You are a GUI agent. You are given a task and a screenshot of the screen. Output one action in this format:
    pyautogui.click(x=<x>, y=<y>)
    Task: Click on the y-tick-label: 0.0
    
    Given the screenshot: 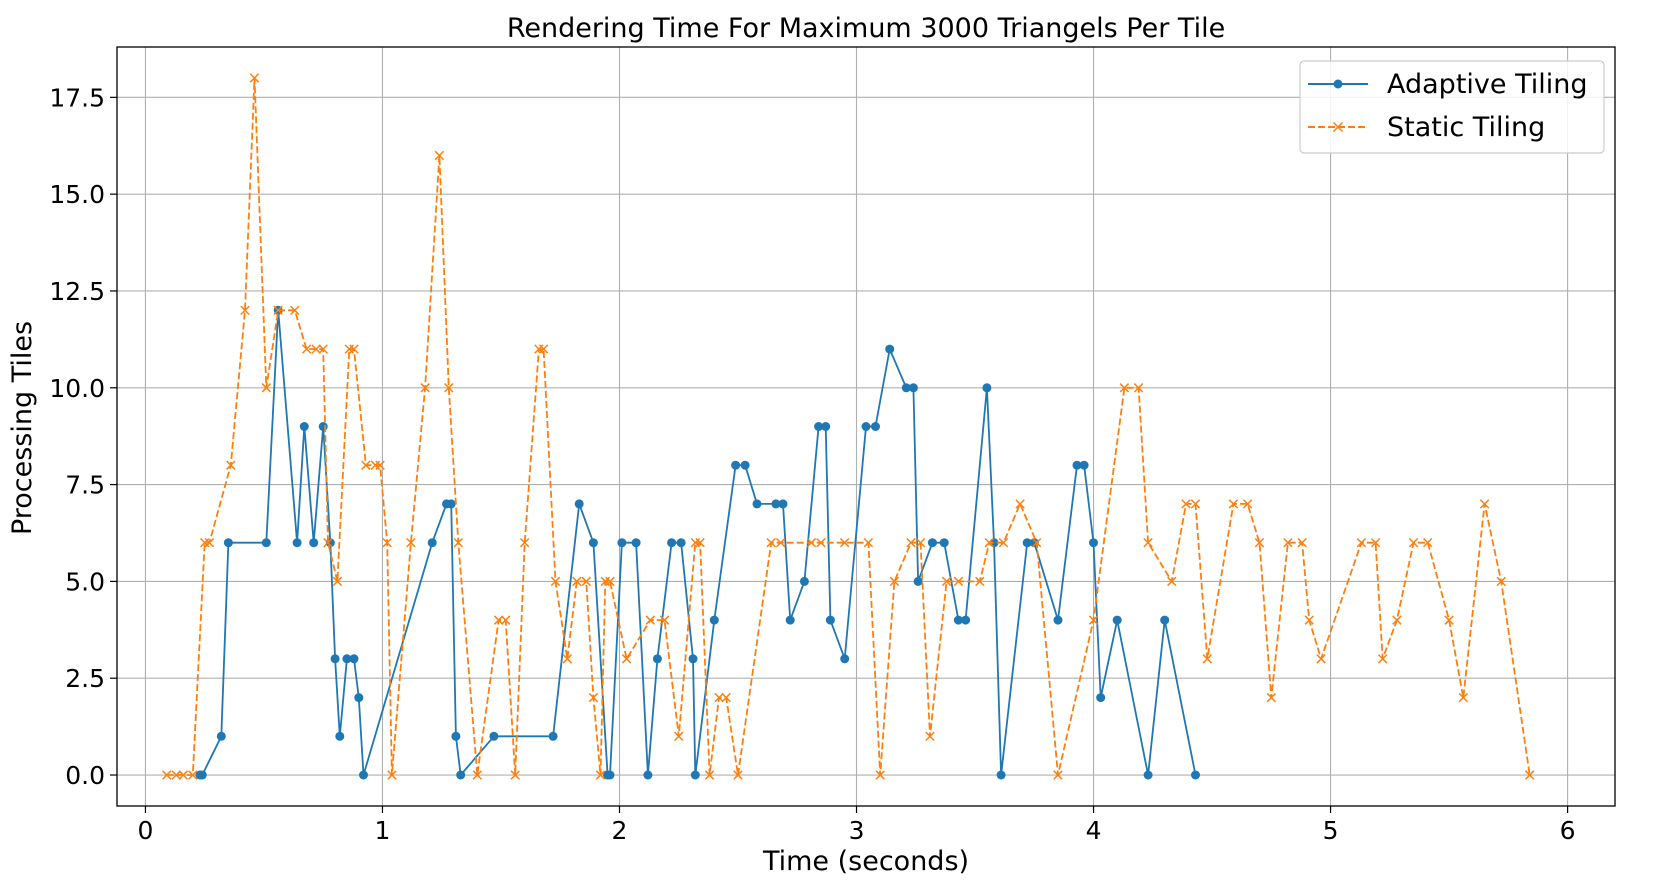 What is the action you would take?
    pyautogui.click(x=85, y=775)
    